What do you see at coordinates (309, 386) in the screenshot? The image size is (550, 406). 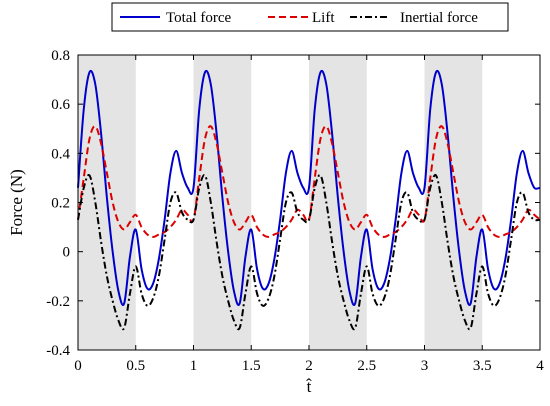 I see `x-axis-label: t̂` at bounding box center [309, 386].